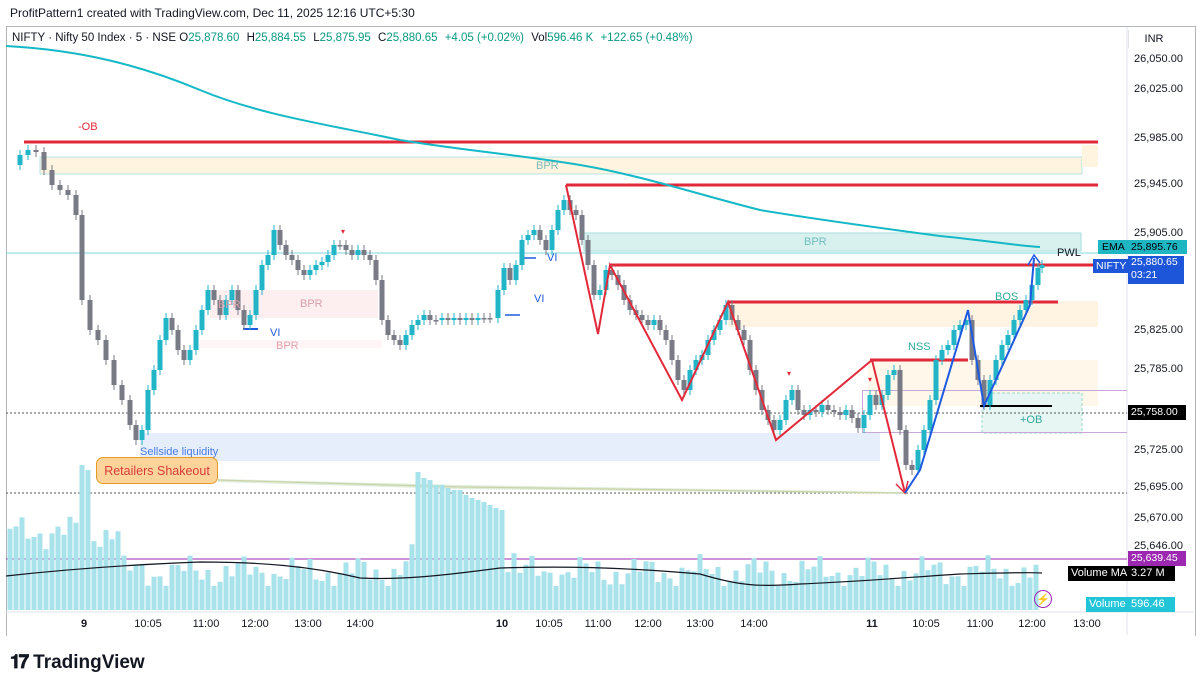  I want to click on symbol-label: NIFTY · Nifty 50 Index · 5 · NSE, so click(94, 38).